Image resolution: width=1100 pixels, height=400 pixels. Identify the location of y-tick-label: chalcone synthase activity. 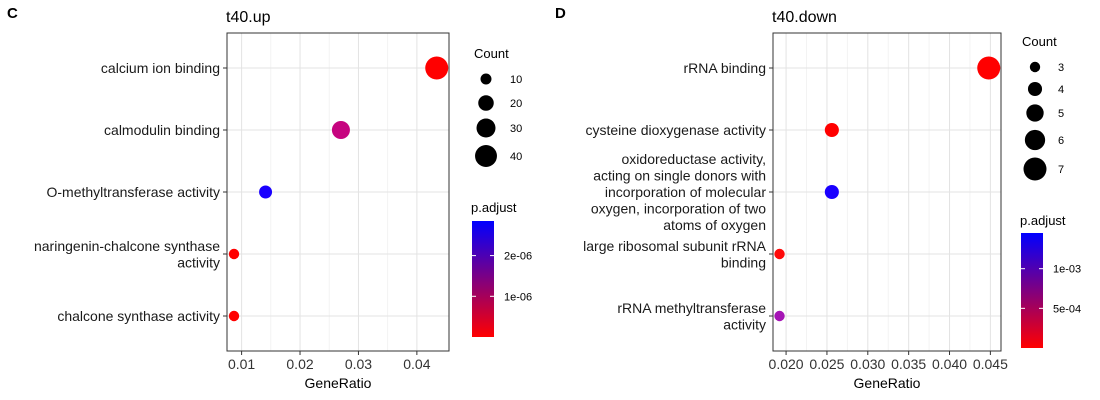
(138, 316).